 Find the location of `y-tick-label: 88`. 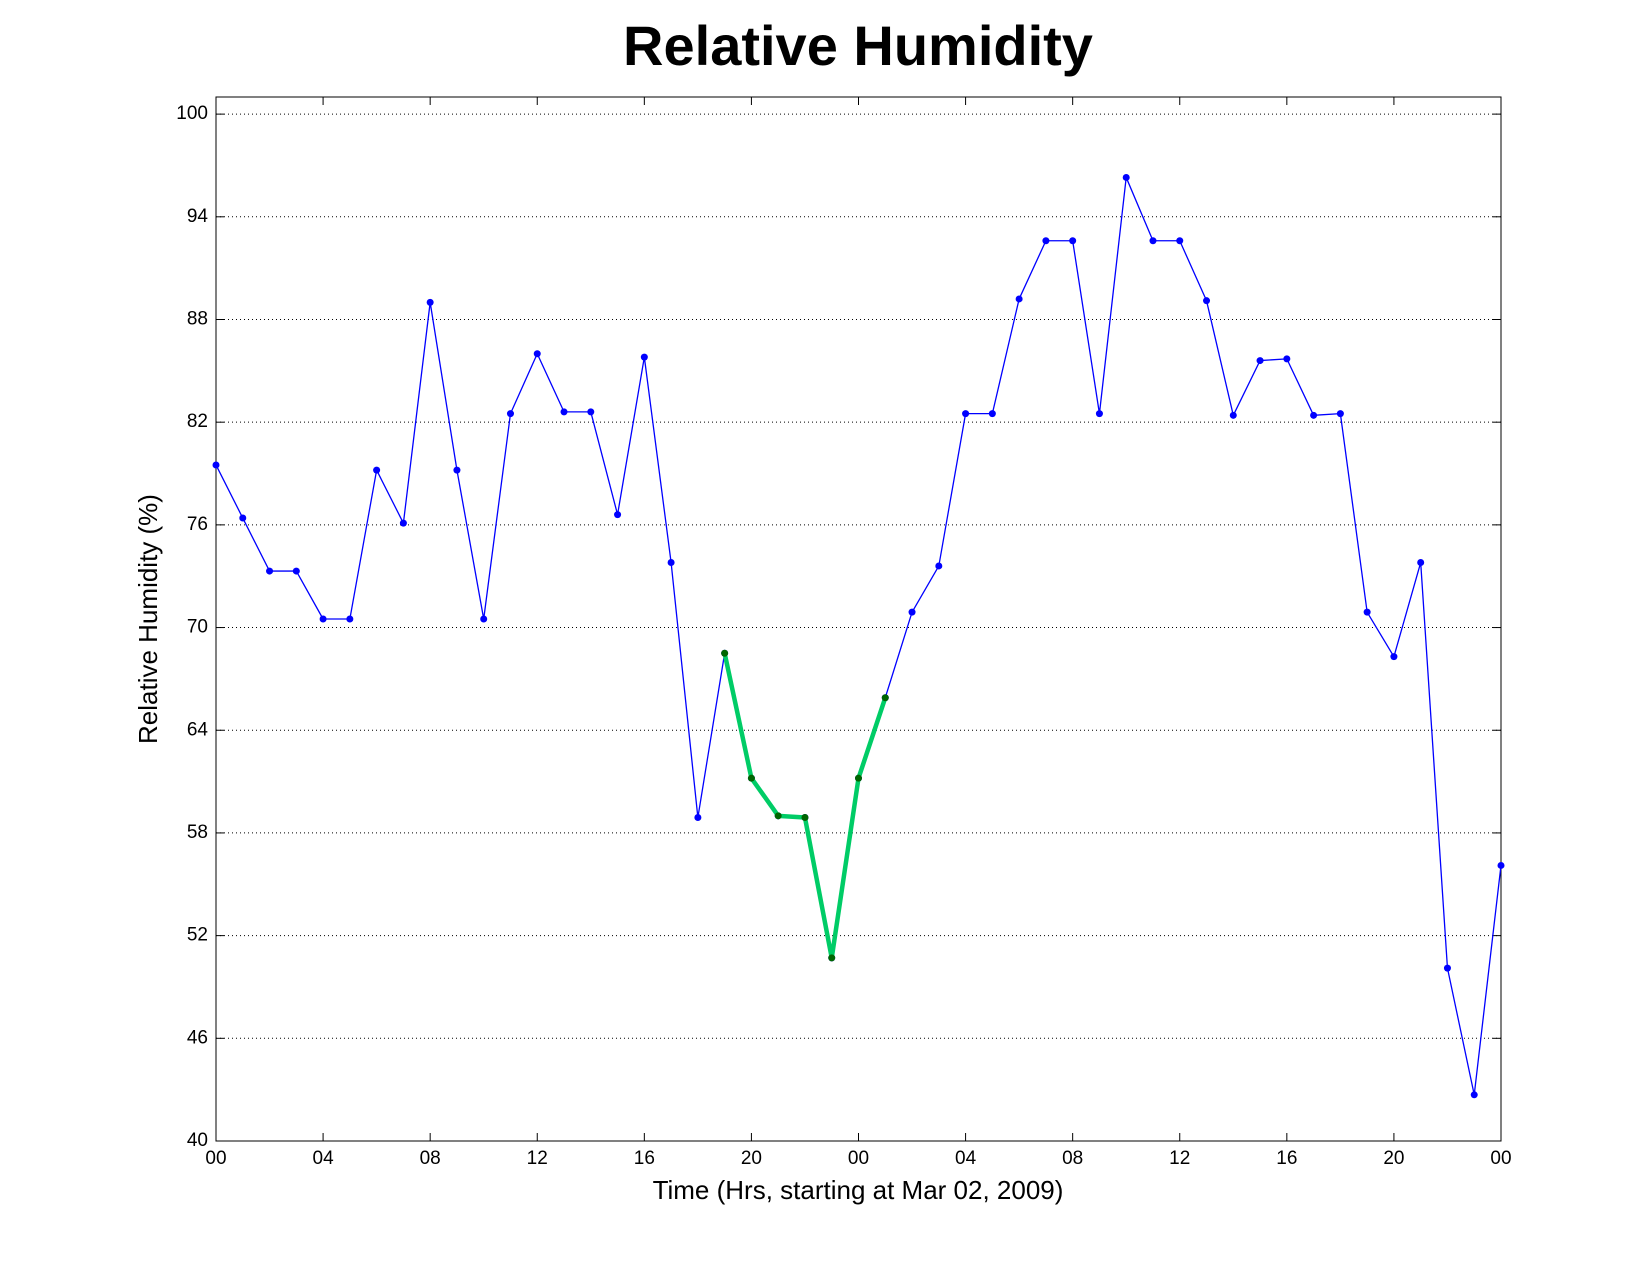

y-tick-label: 88 is located at coordinates (197, 319).